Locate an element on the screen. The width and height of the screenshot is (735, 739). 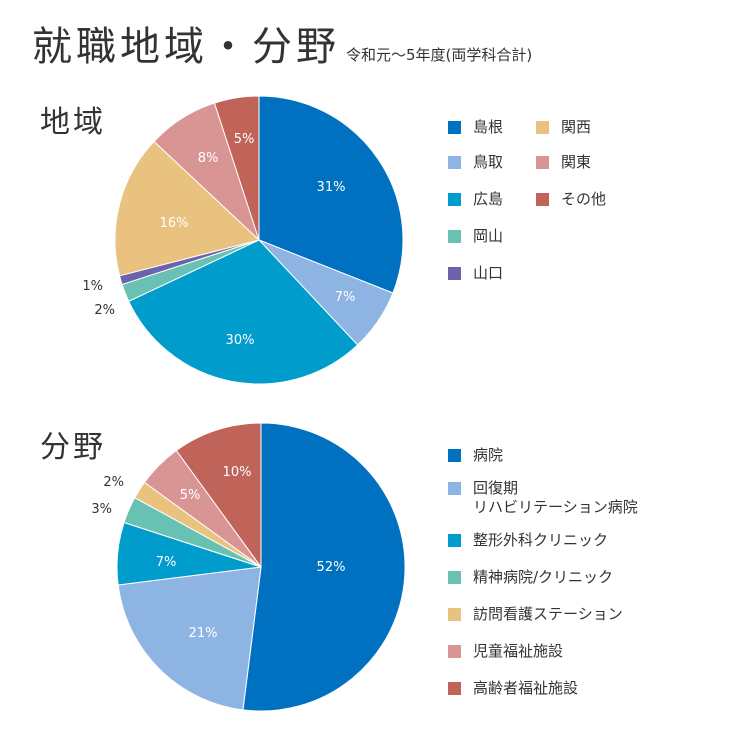
region-legend-item: 島根 is located at coordinates (475, 127).